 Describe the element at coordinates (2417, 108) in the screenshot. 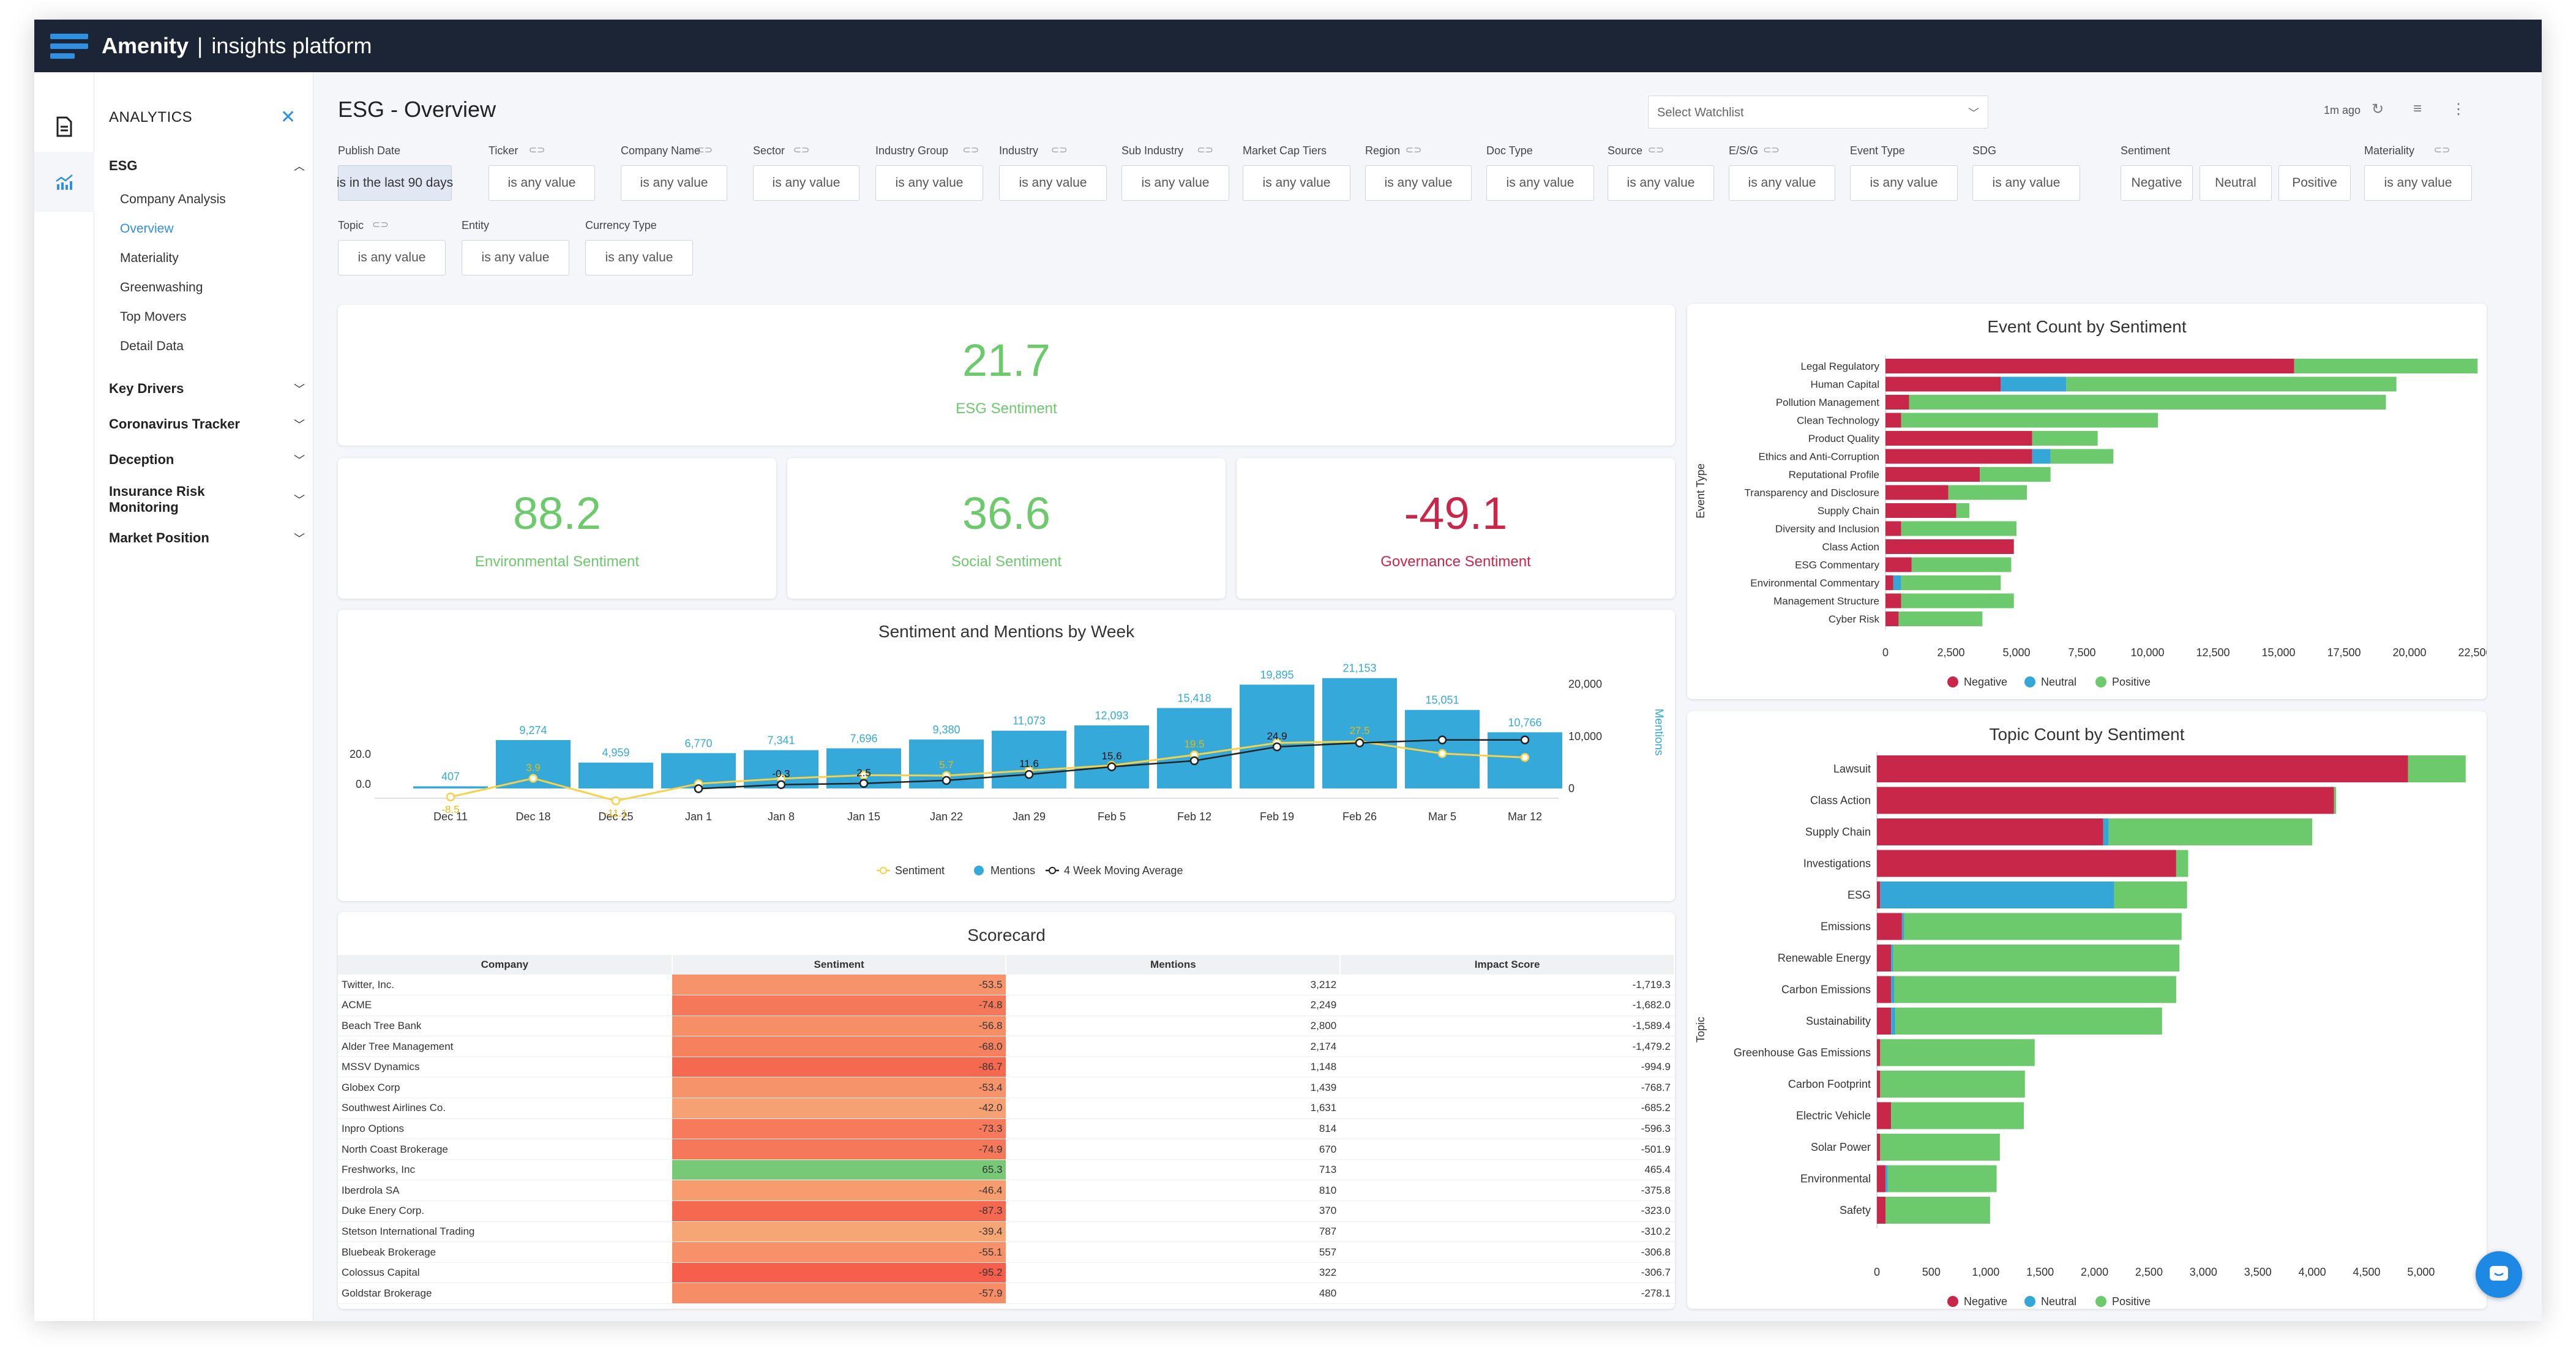

I see `filter-icon: ≡` at that location.